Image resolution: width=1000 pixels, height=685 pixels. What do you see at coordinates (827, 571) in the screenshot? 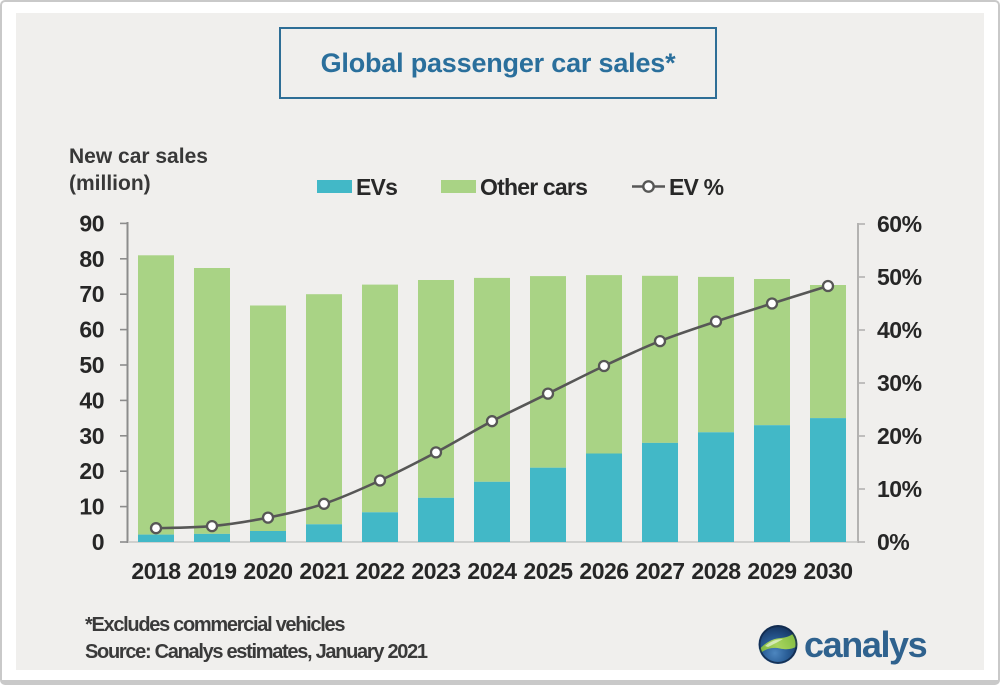
I see `svg-text: 2030` at bounding box center [827, 571].